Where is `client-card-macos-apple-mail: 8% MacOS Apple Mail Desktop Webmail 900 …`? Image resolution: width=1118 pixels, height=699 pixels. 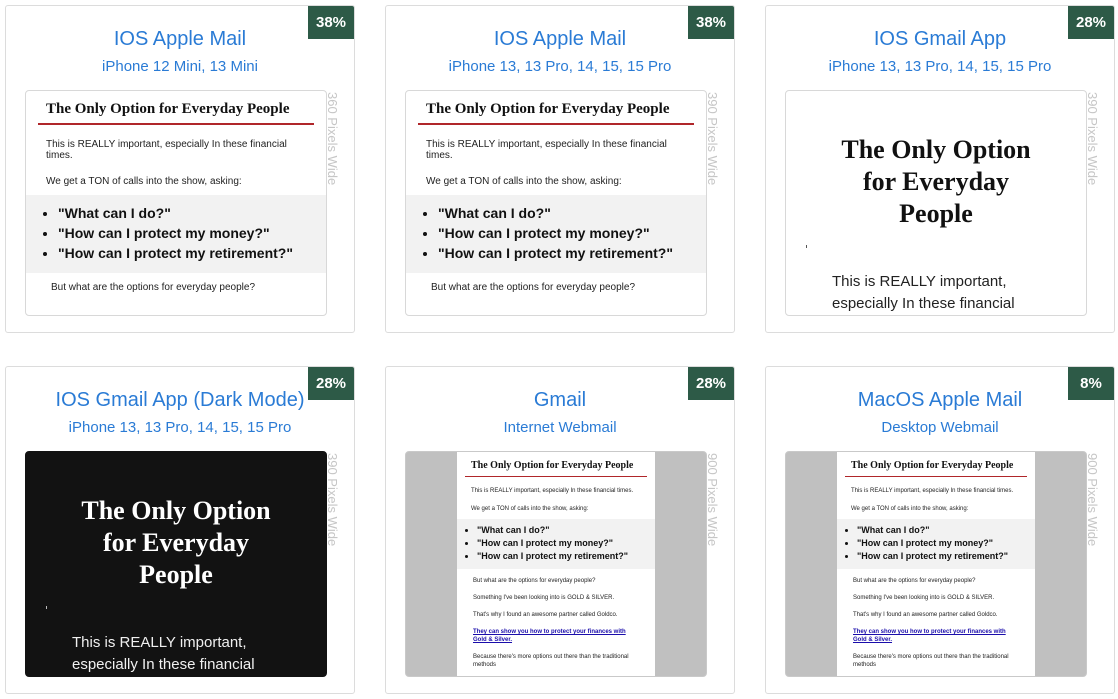 client-card-macos-apple-mail: 8% MacOS Apple Mail Desktop Webmail 900 … is located at coordinates (940, 530).